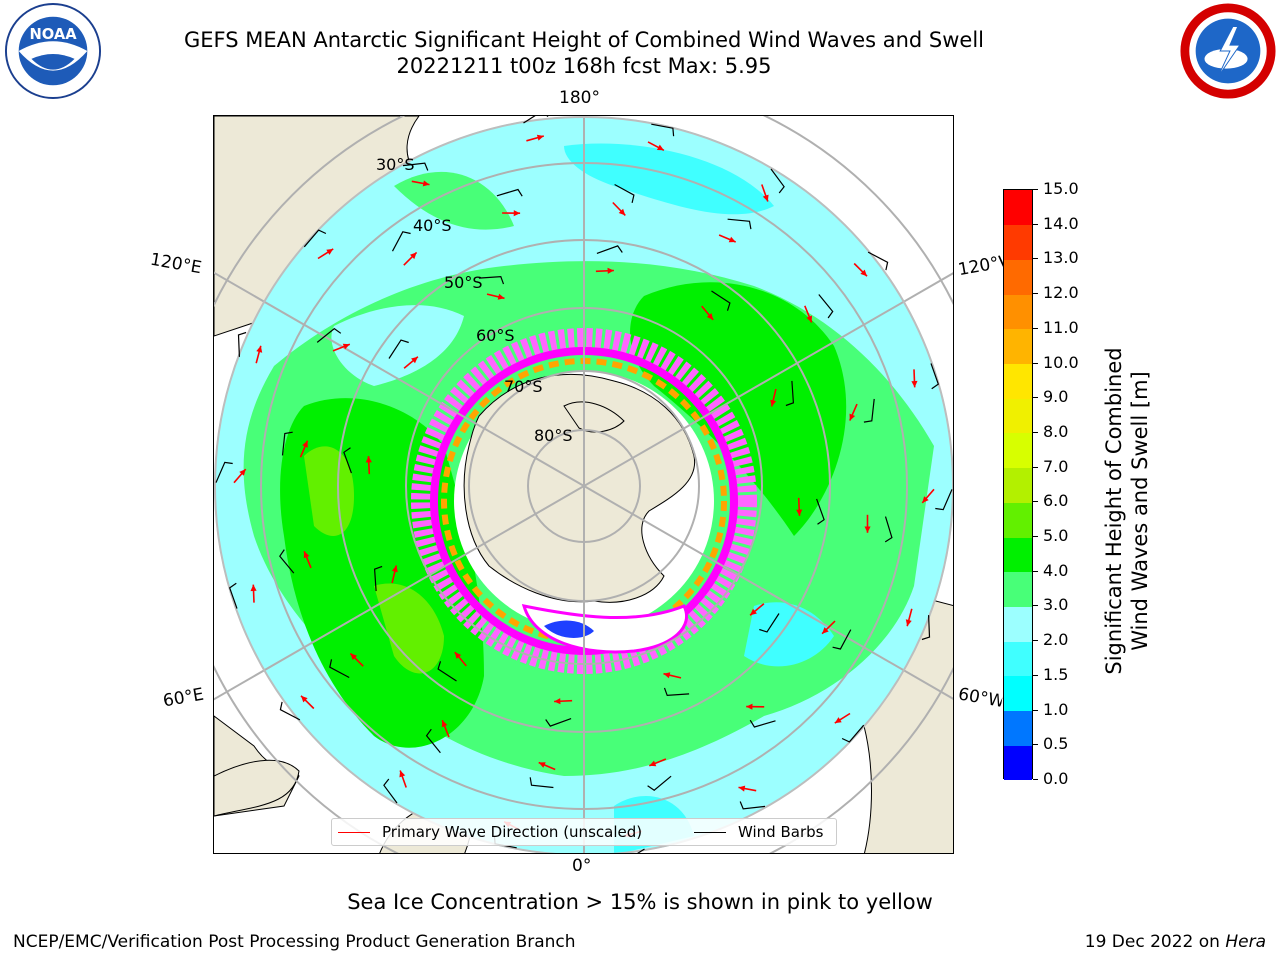 This screenshot has width=1280, height=960. What do you see at coordinates (176, 264) in the screenshot?
I see `lon-label-120e: 120°E` at bounding box center [176, 264].